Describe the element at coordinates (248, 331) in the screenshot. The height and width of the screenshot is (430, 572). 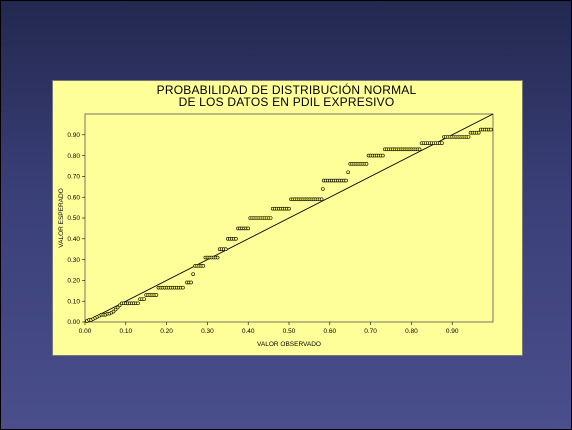
I see `x-tick-label: 0.40` at that location.